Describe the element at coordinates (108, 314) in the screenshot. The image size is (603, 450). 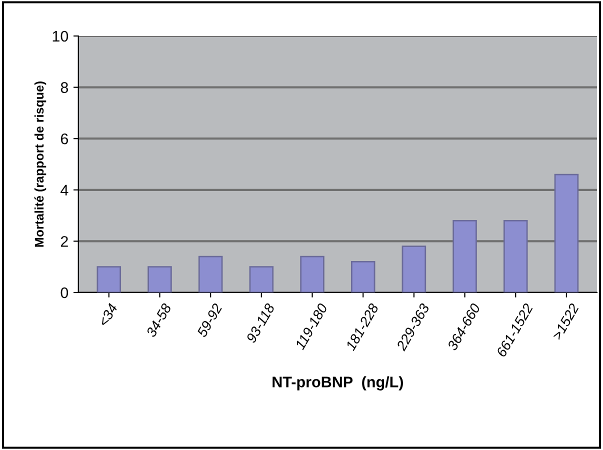
I see `x-tick-label: <34` at that location.